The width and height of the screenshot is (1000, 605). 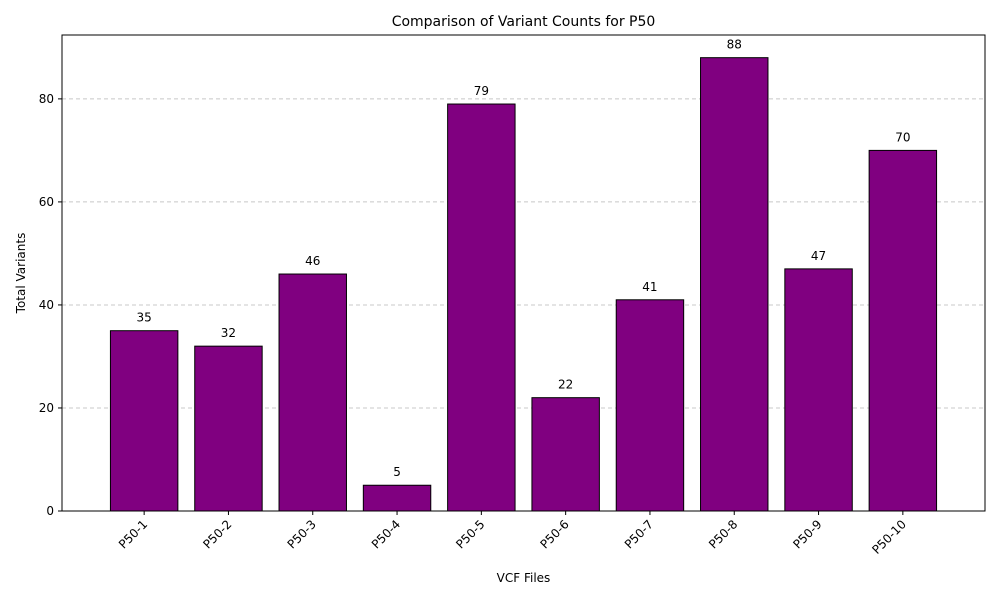 What do you see at coordinates (481, 91) in the screenshot?
I see `data-label-P50-5: 79` at bounding box center [481, 91].